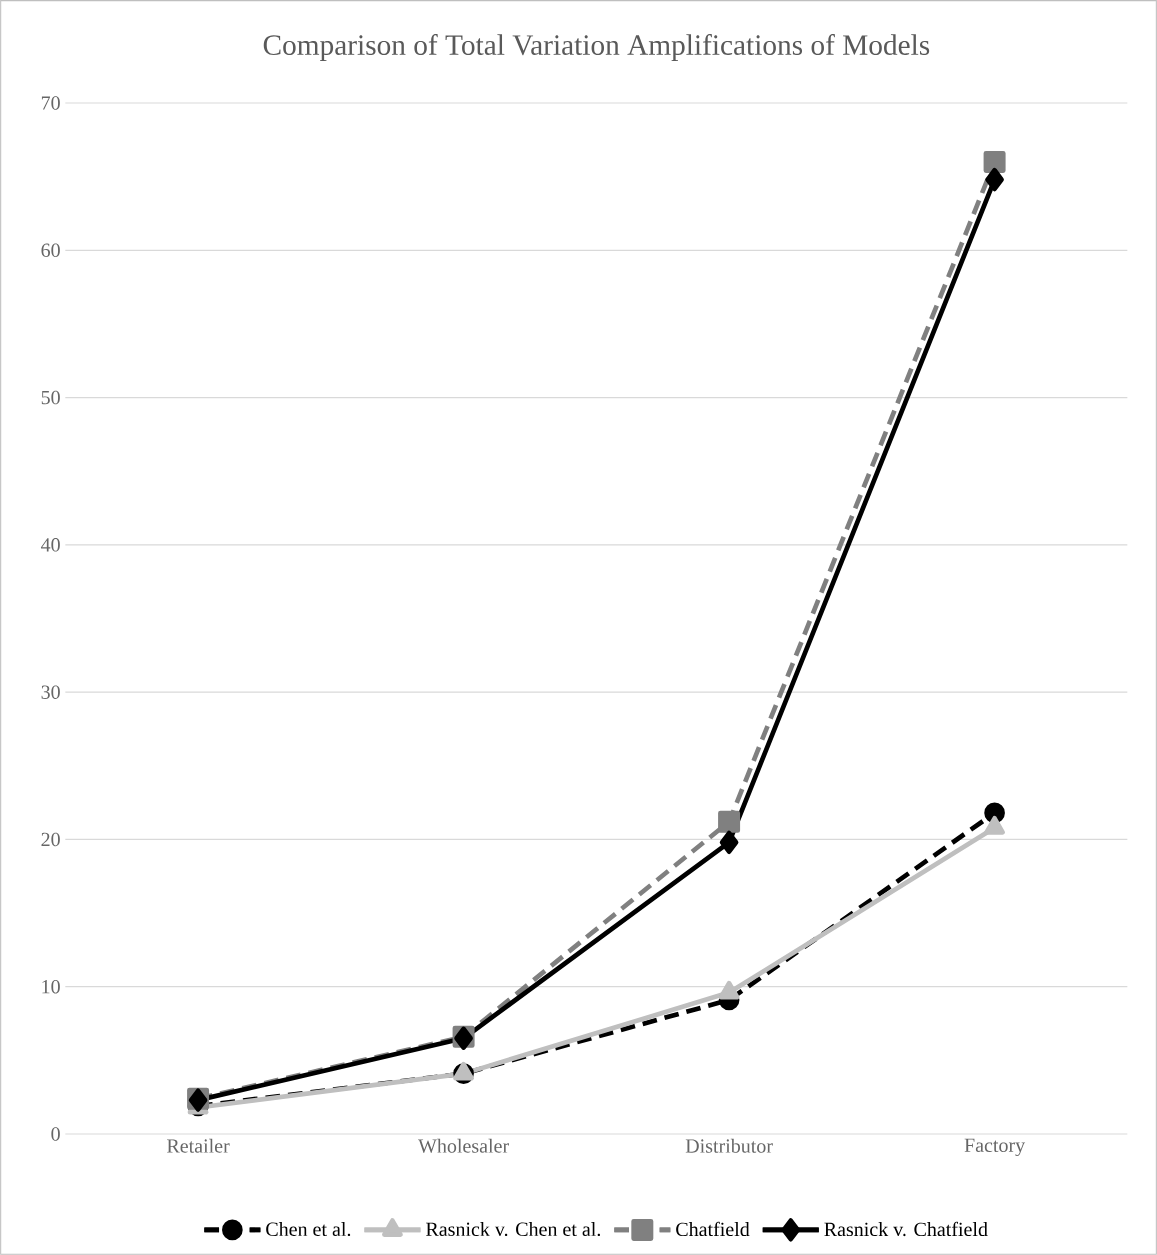  I want to click on x-tick-label: Factory, so click(995, 1147).